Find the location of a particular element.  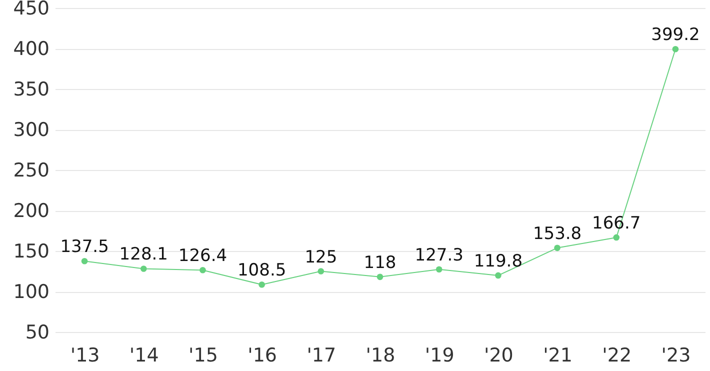

x-tick-label: '13 is located at coordinates (85, 355).